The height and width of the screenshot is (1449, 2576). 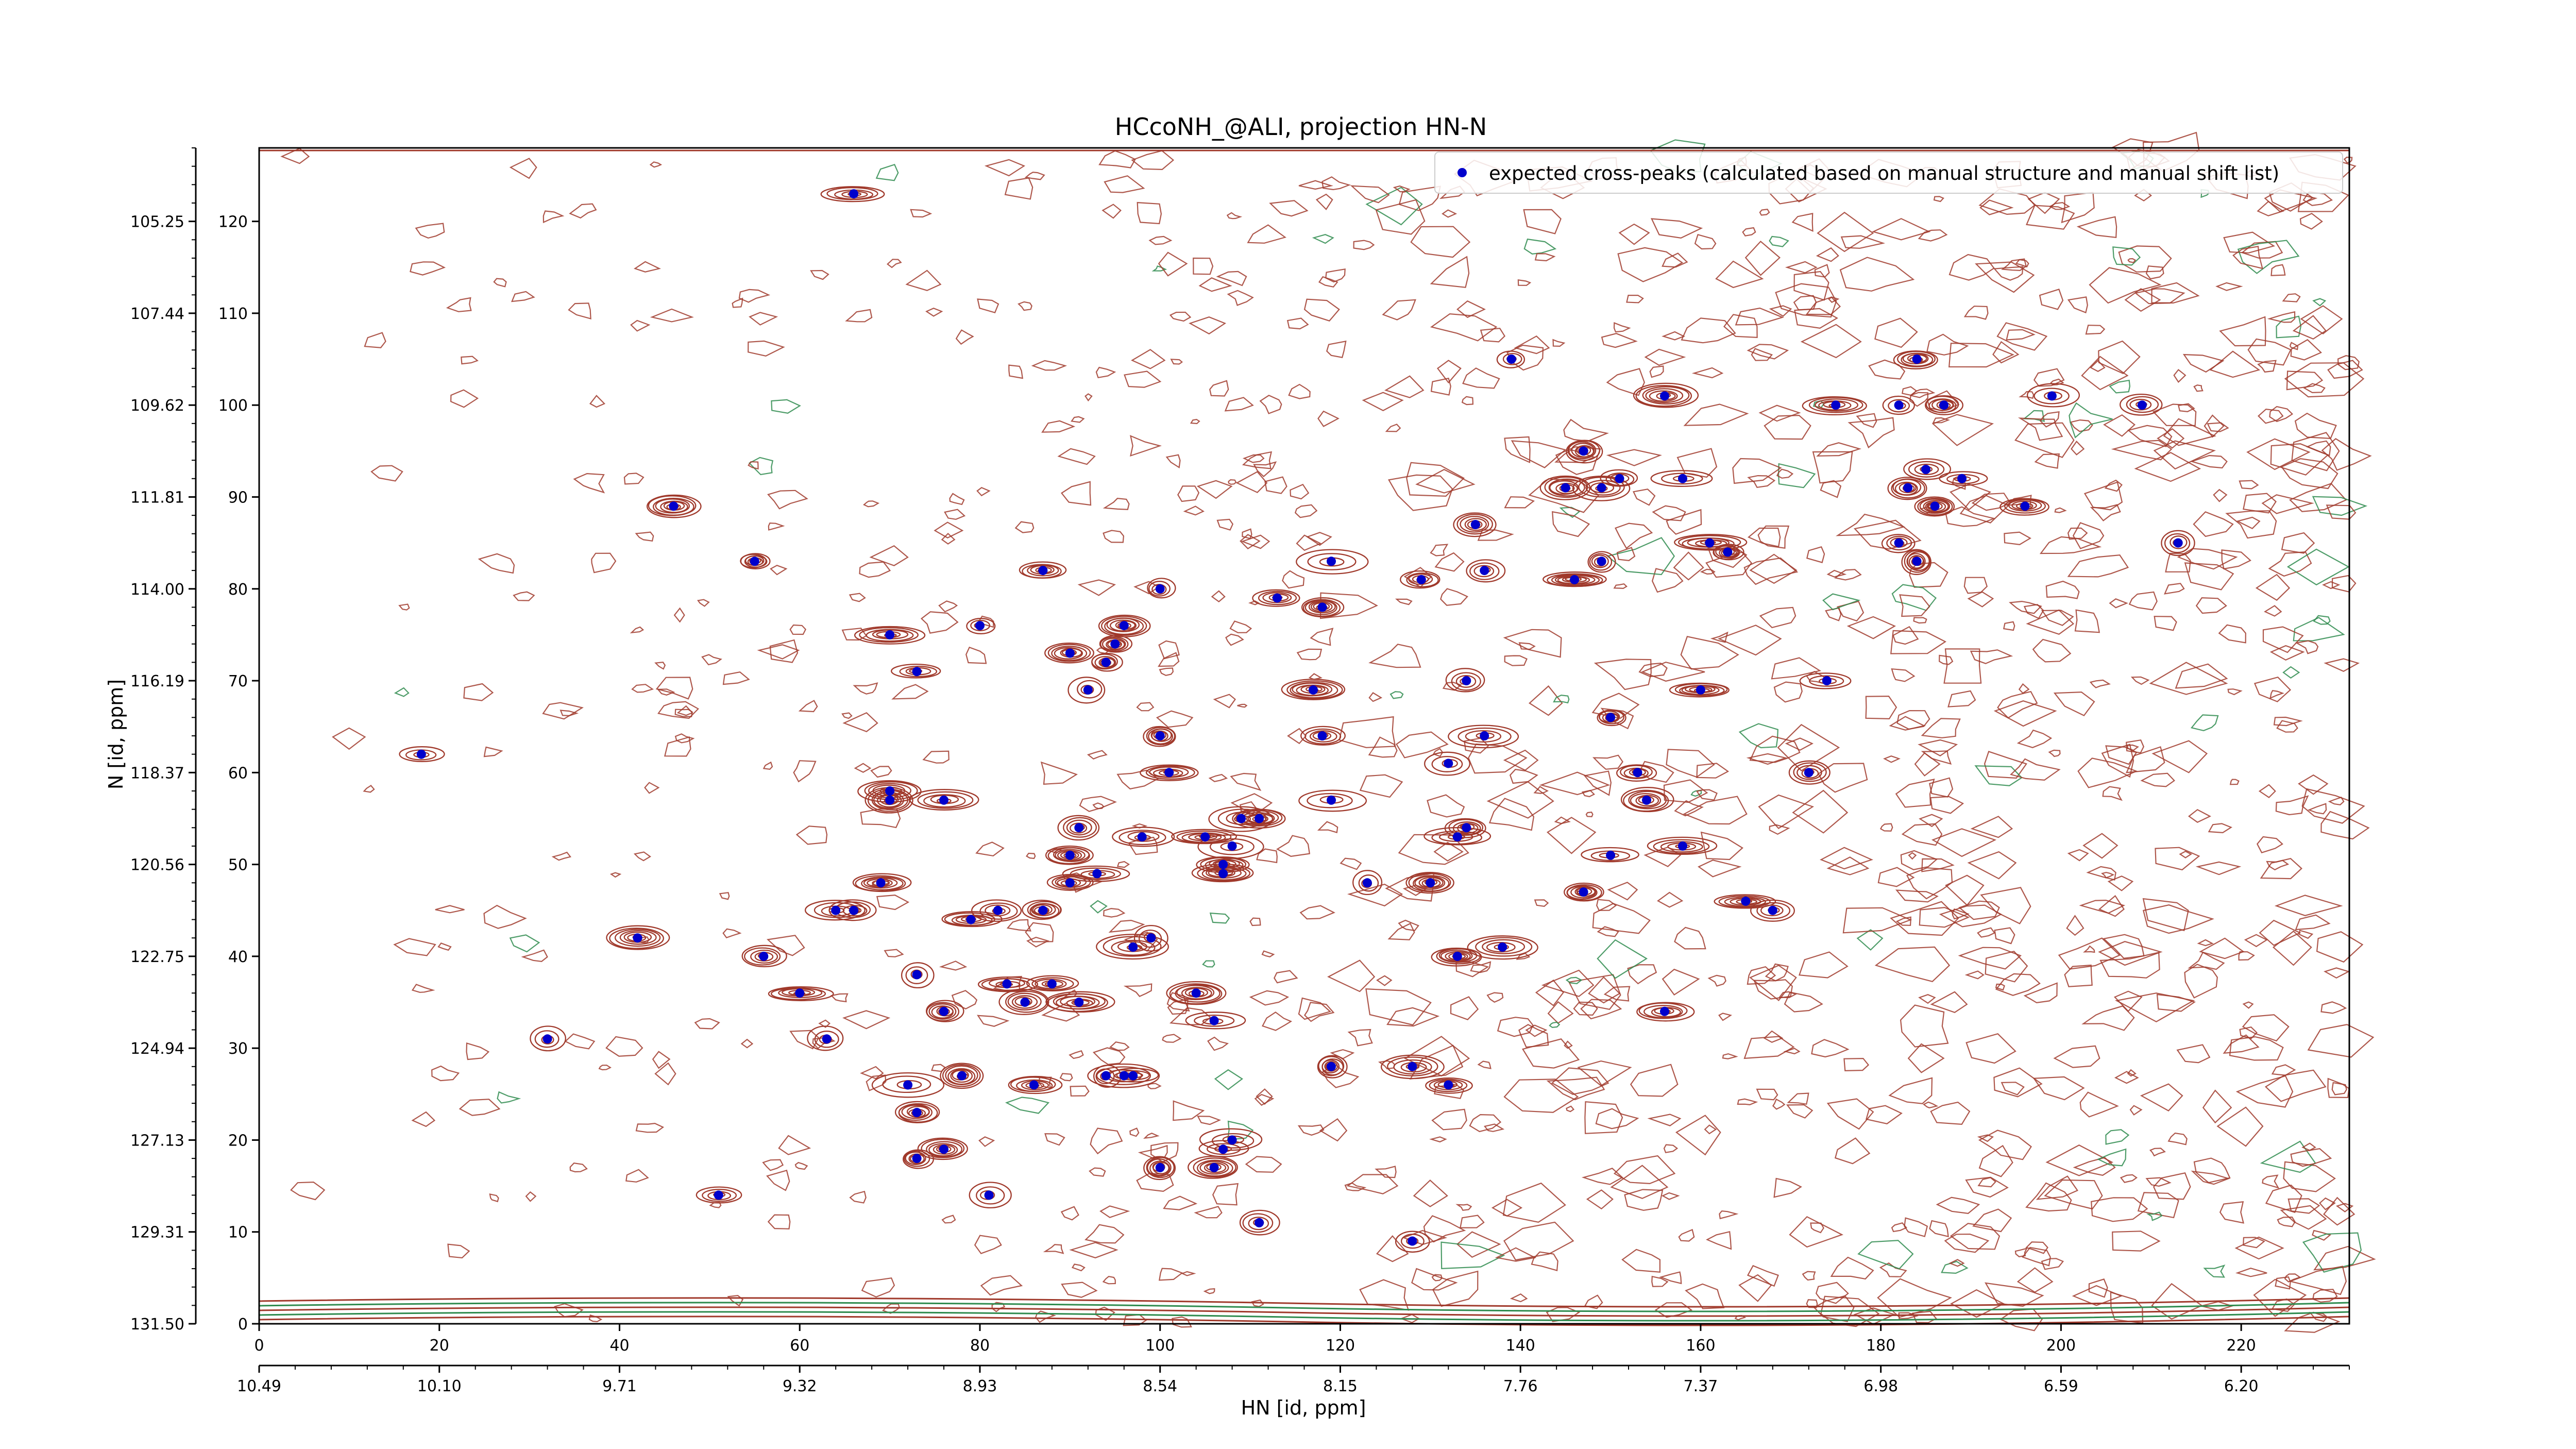 I want to click on baseline-artifact-contour, so click(x=1304, y=1302).